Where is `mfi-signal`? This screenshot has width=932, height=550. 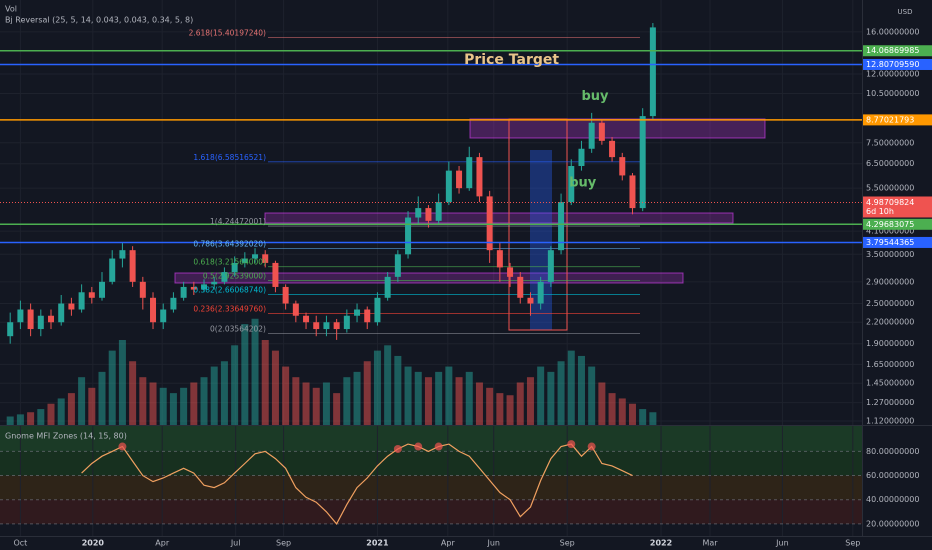
mfi-signal is located at coordinates (397, 448).